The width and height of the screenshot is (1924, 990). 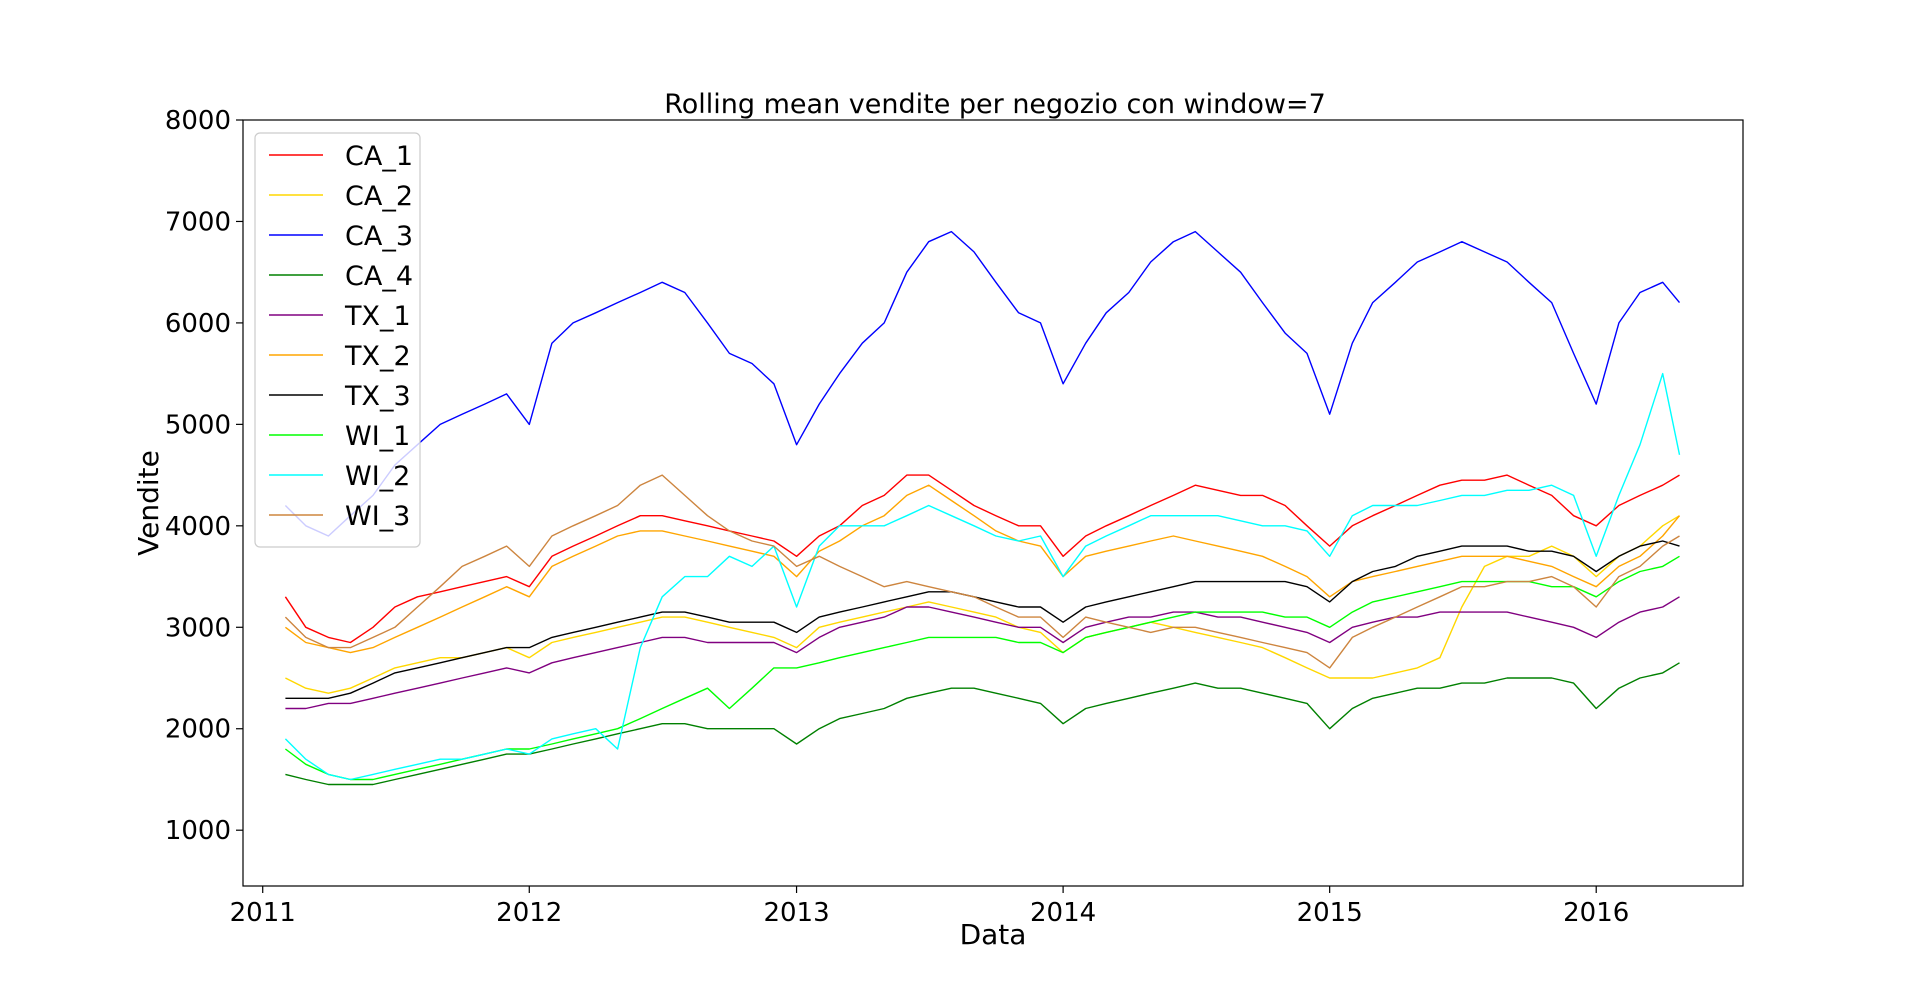 I want to click on y-tick-label: 5000, so click(x=198, y=425).